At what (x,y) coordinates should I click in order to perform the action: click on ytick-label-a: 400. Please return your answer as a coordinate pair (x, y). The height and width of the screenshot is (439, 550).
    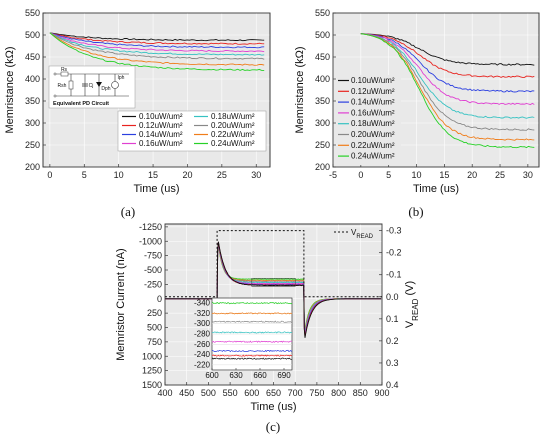
    Looking at the image, I should click on (32, 79).